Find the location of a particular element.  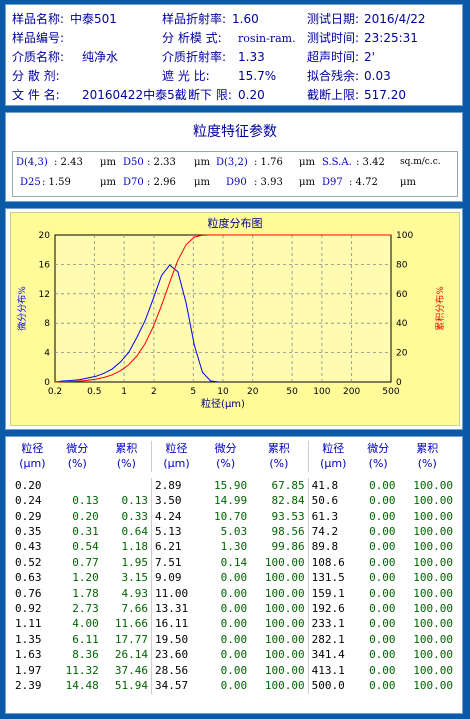

size-cell: 282.1 is located at coordinates (328, 639).